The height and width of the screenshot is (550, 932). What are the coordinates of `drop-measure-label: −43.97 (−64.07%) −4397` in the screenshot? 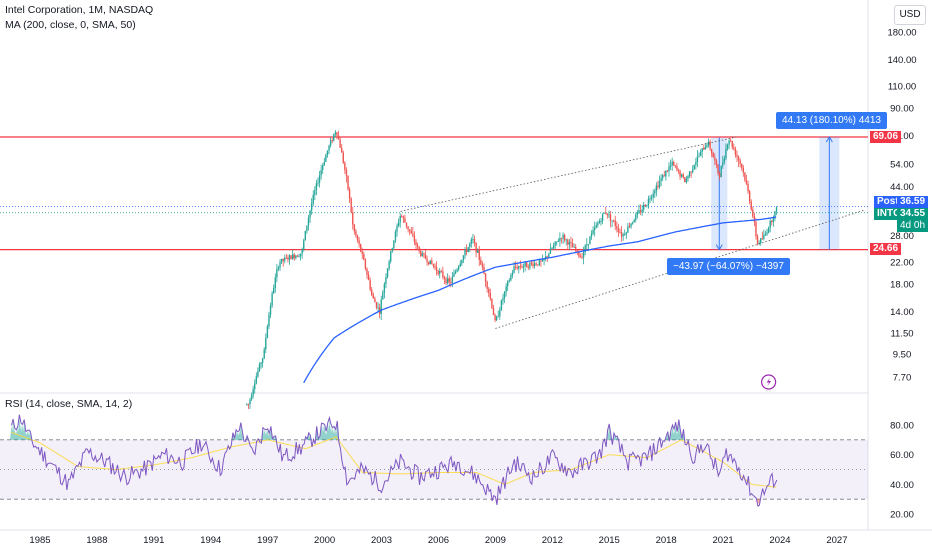 It's located at (728, 266).